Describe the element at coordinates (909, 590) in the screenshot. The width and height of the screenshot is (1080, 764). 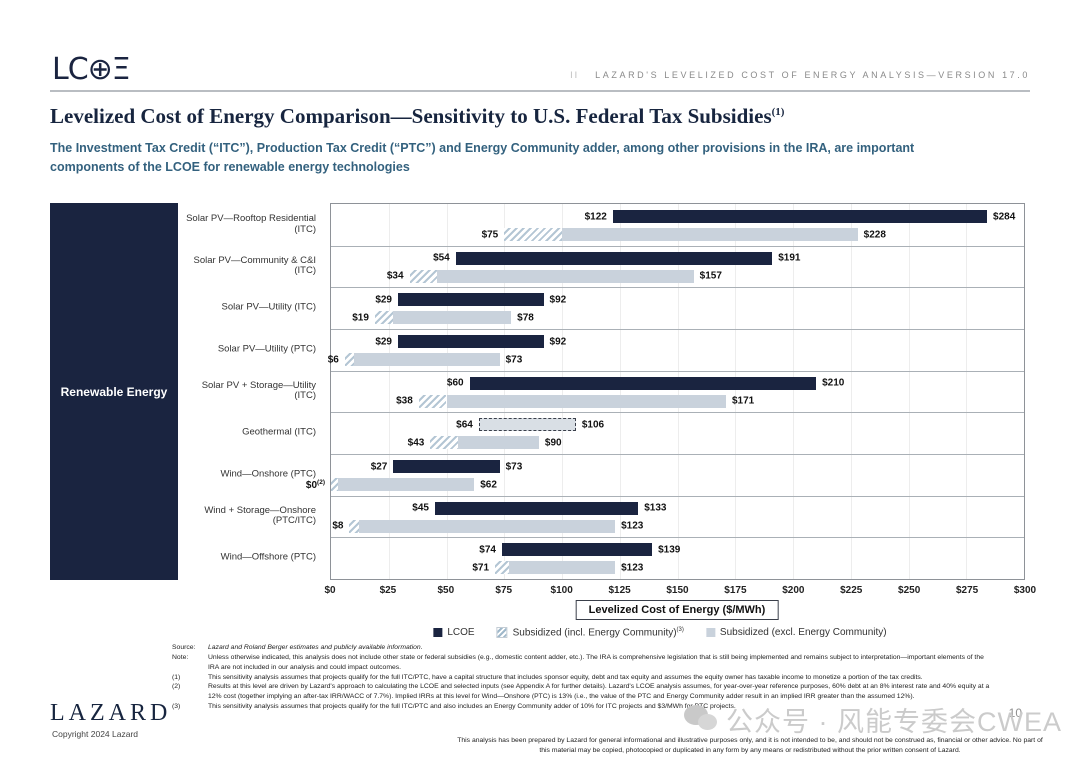
I see `x-tick-label: $250` at that location.